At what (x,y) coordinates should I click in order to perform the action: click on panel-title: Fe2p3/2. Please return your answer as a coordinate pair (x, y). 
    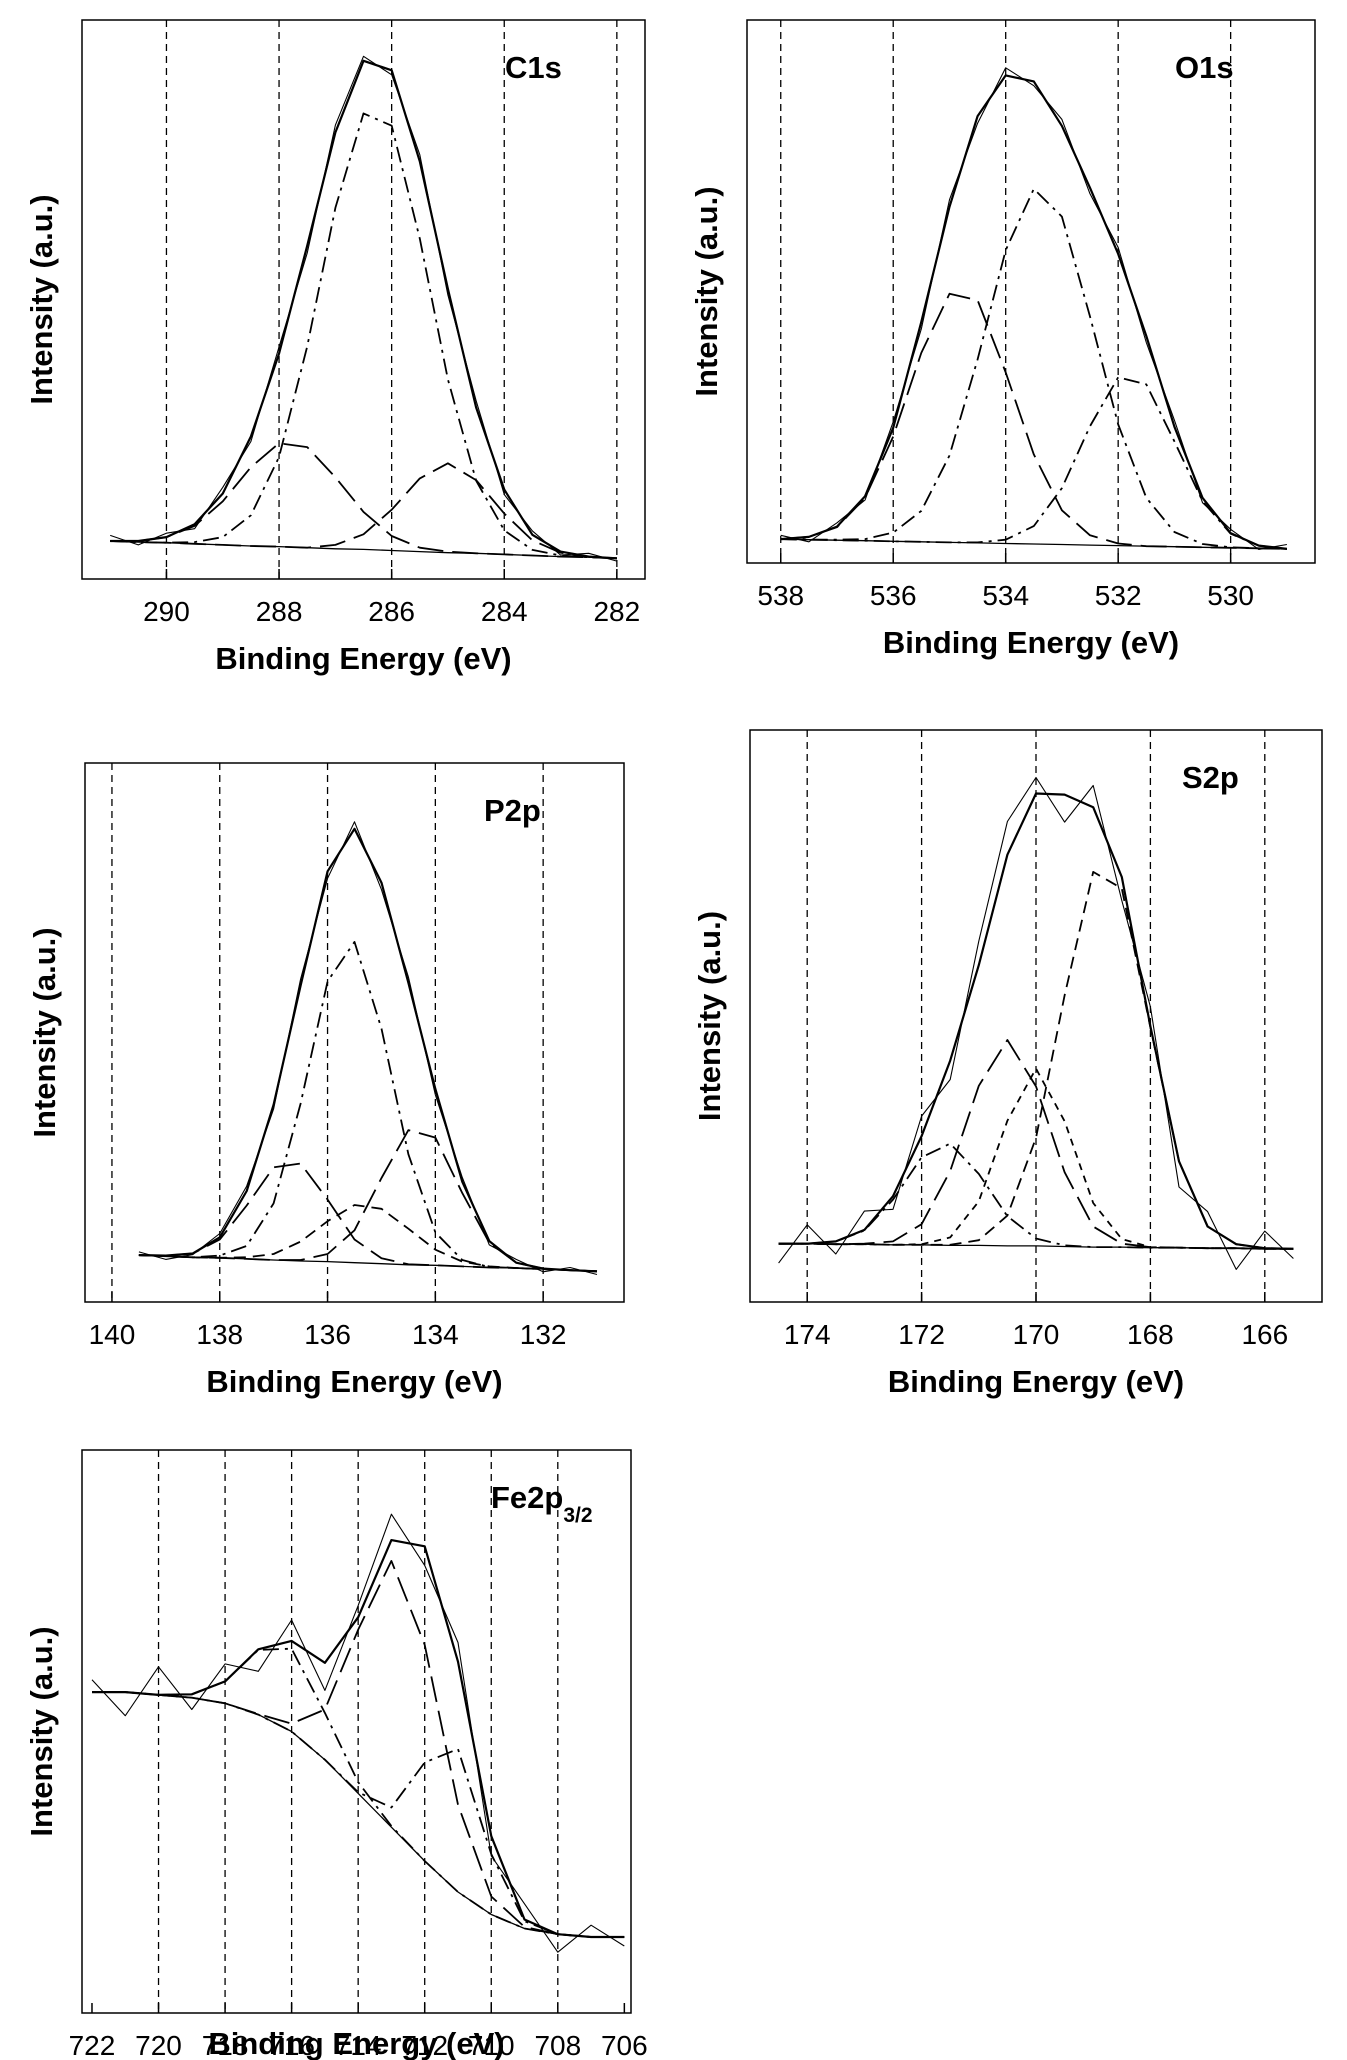
    Looking at the image, I should click on (542, 1503).